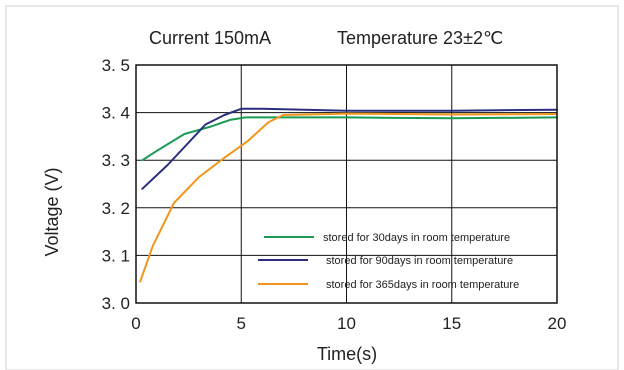  I want to click on x-tick-label: 10, so click(346, 323).